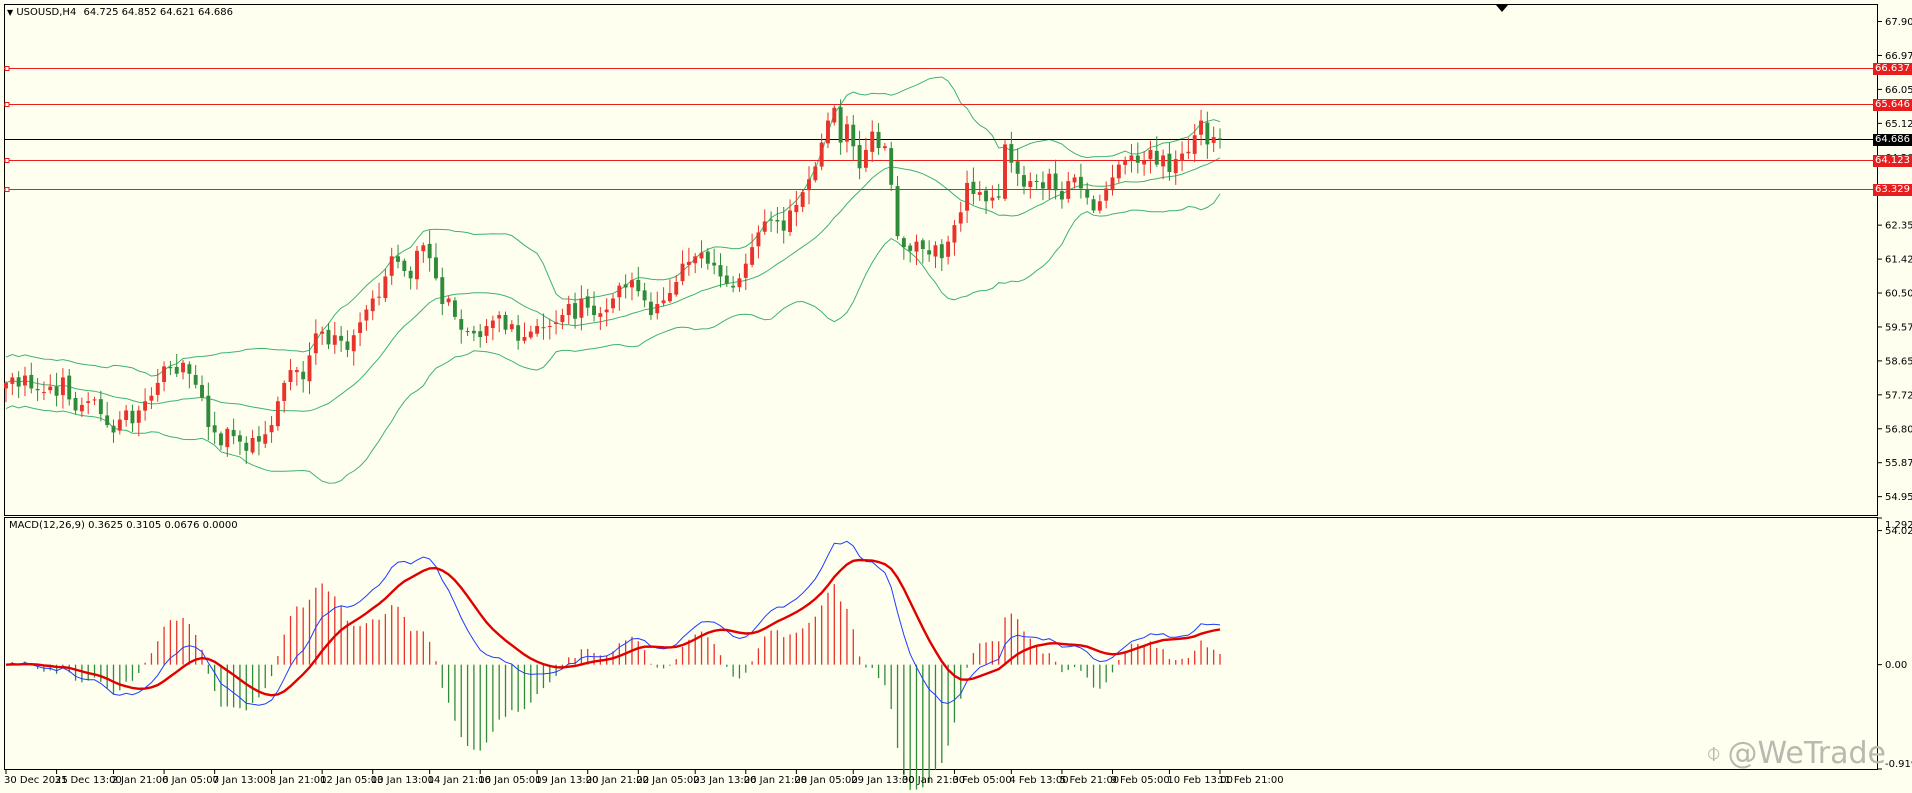 The width and height of the screenshot is (1912, 793). I want to click on time-tick-label: 5 Feb 21:00, so click(1089, 780).